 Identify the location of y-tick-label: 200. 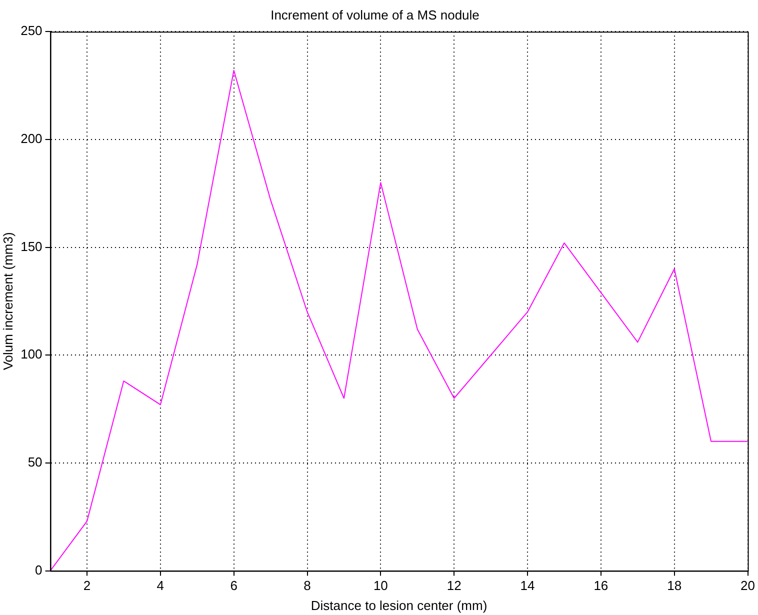
(31, 138).